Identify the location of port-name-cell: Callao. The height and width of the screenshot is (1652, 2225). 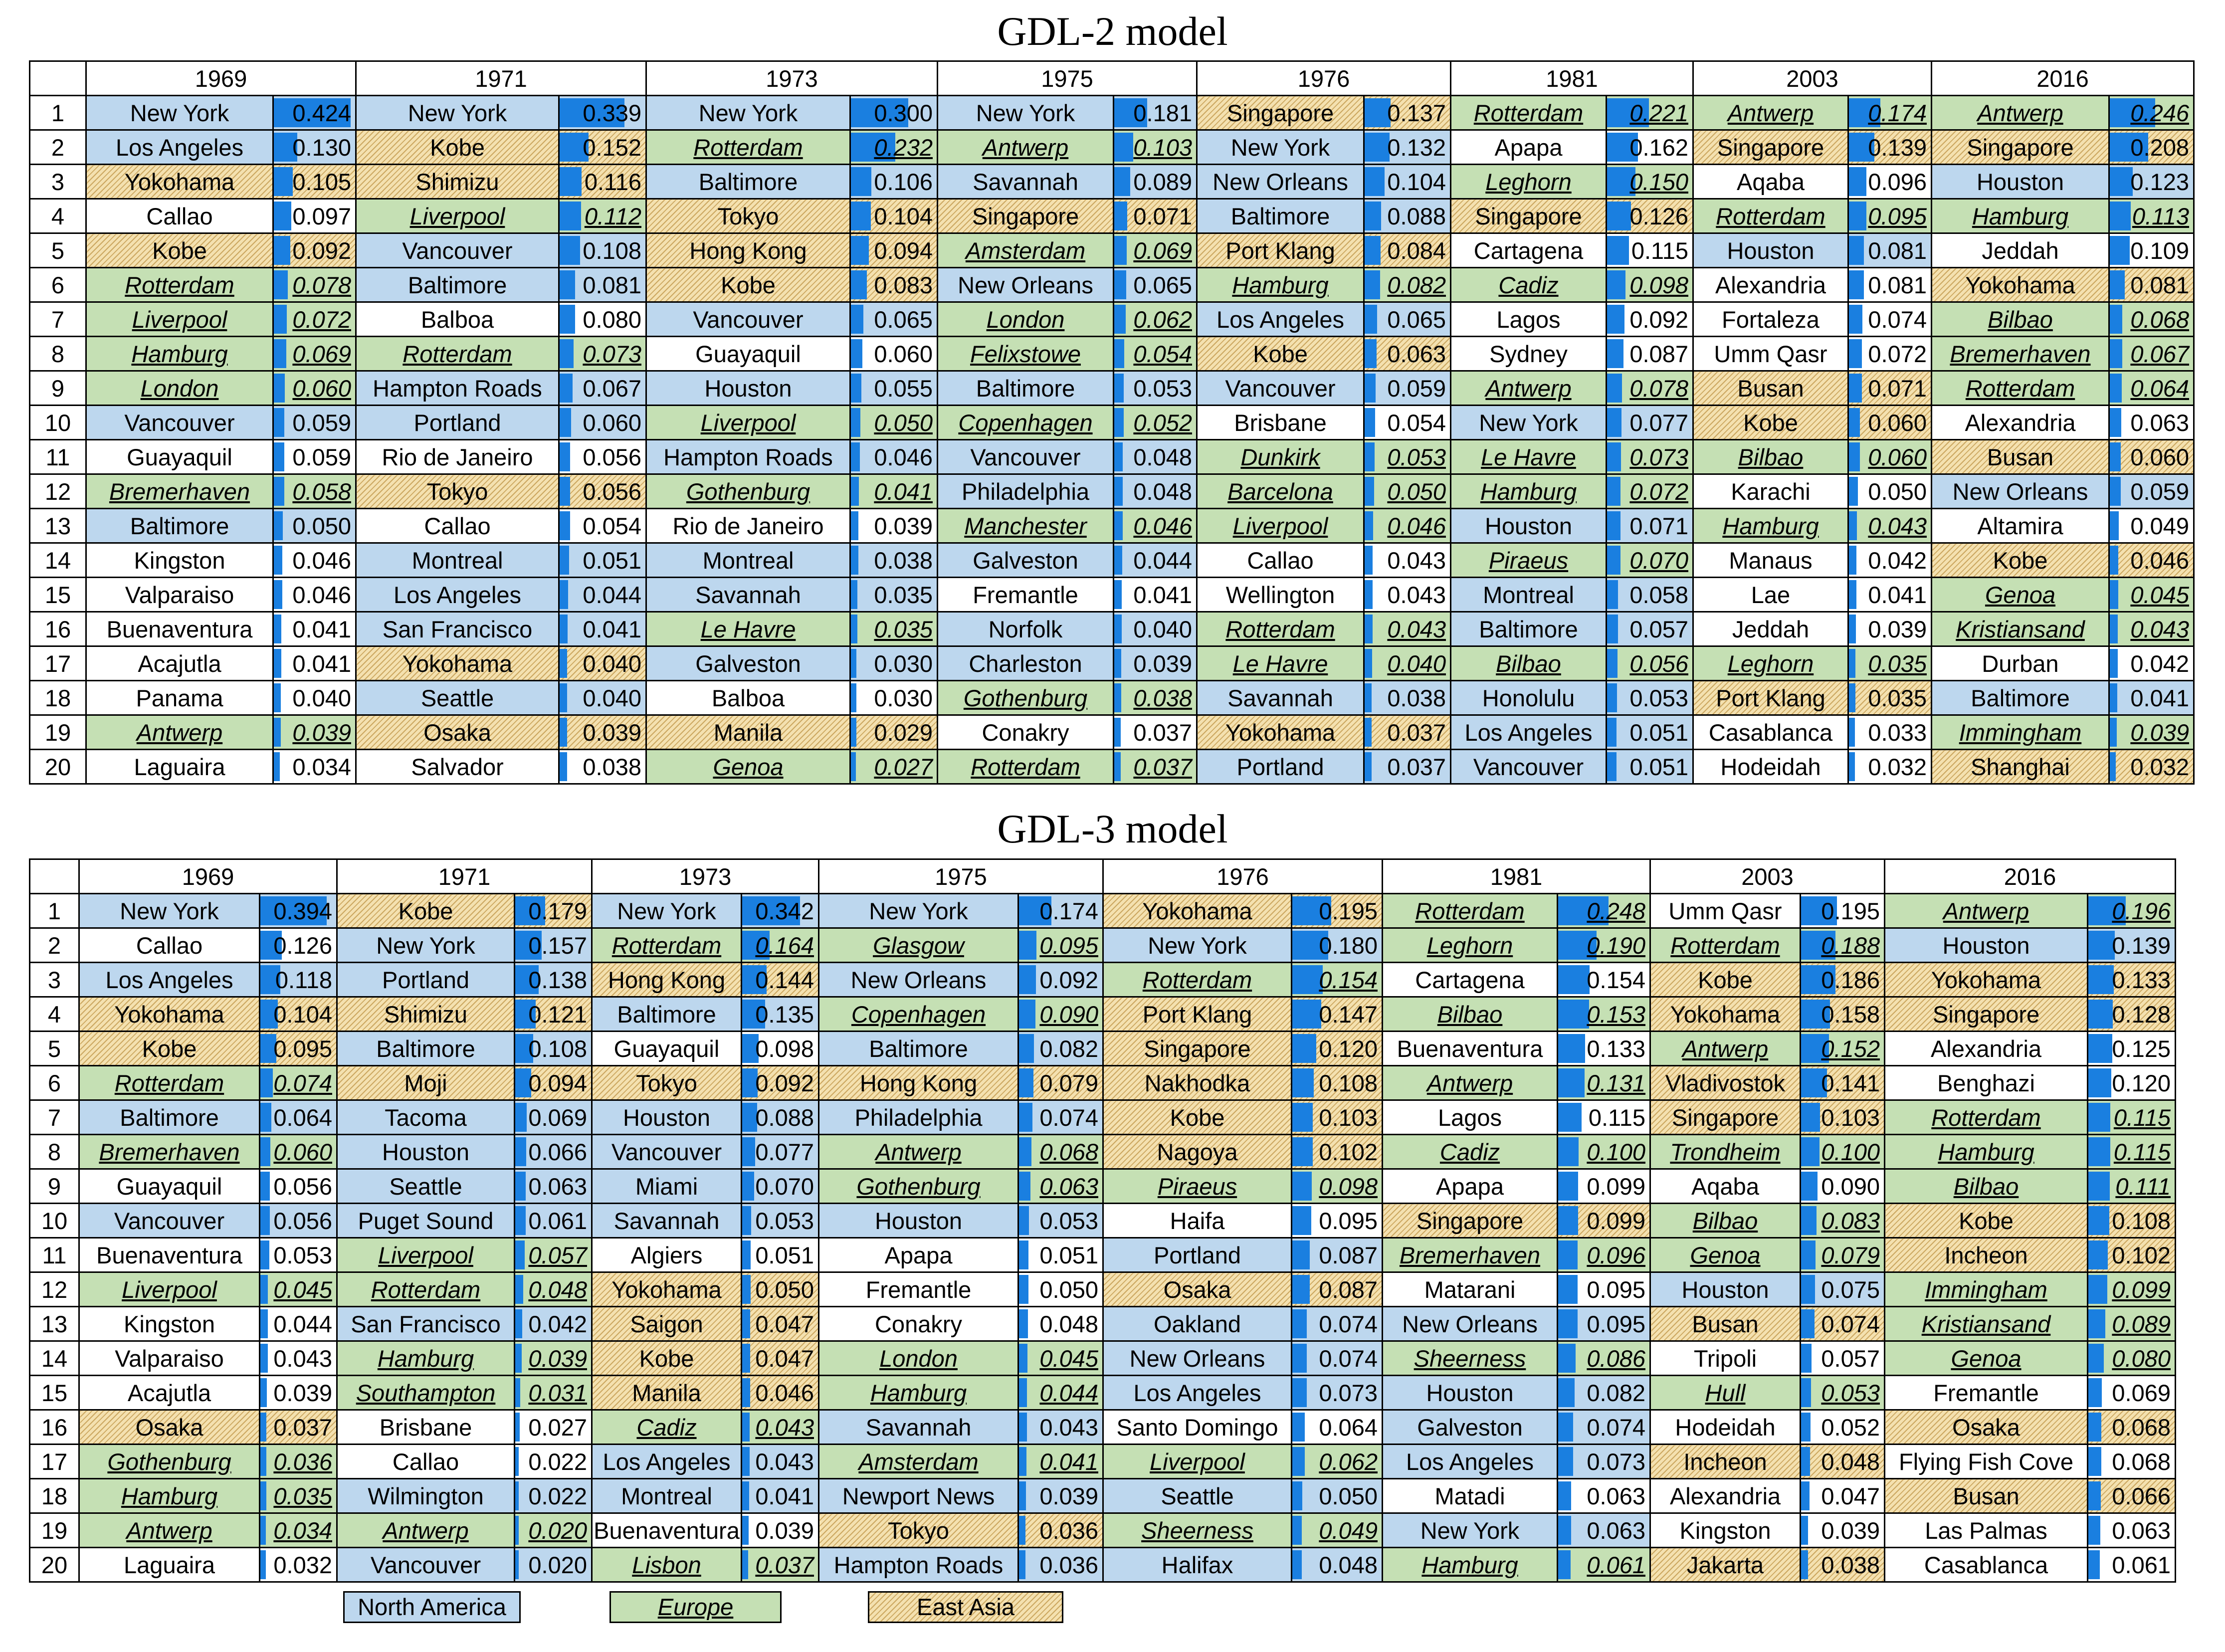
(457, 526).